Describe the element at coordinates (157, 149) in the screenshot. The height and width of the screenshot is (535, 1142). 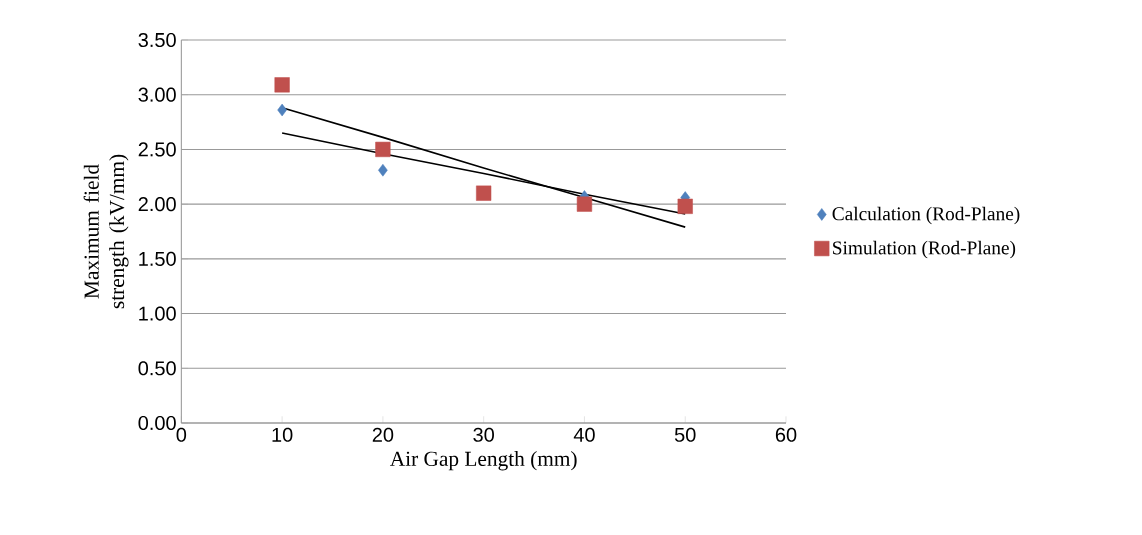
I see `y-tick-label: 2.50` at that location.